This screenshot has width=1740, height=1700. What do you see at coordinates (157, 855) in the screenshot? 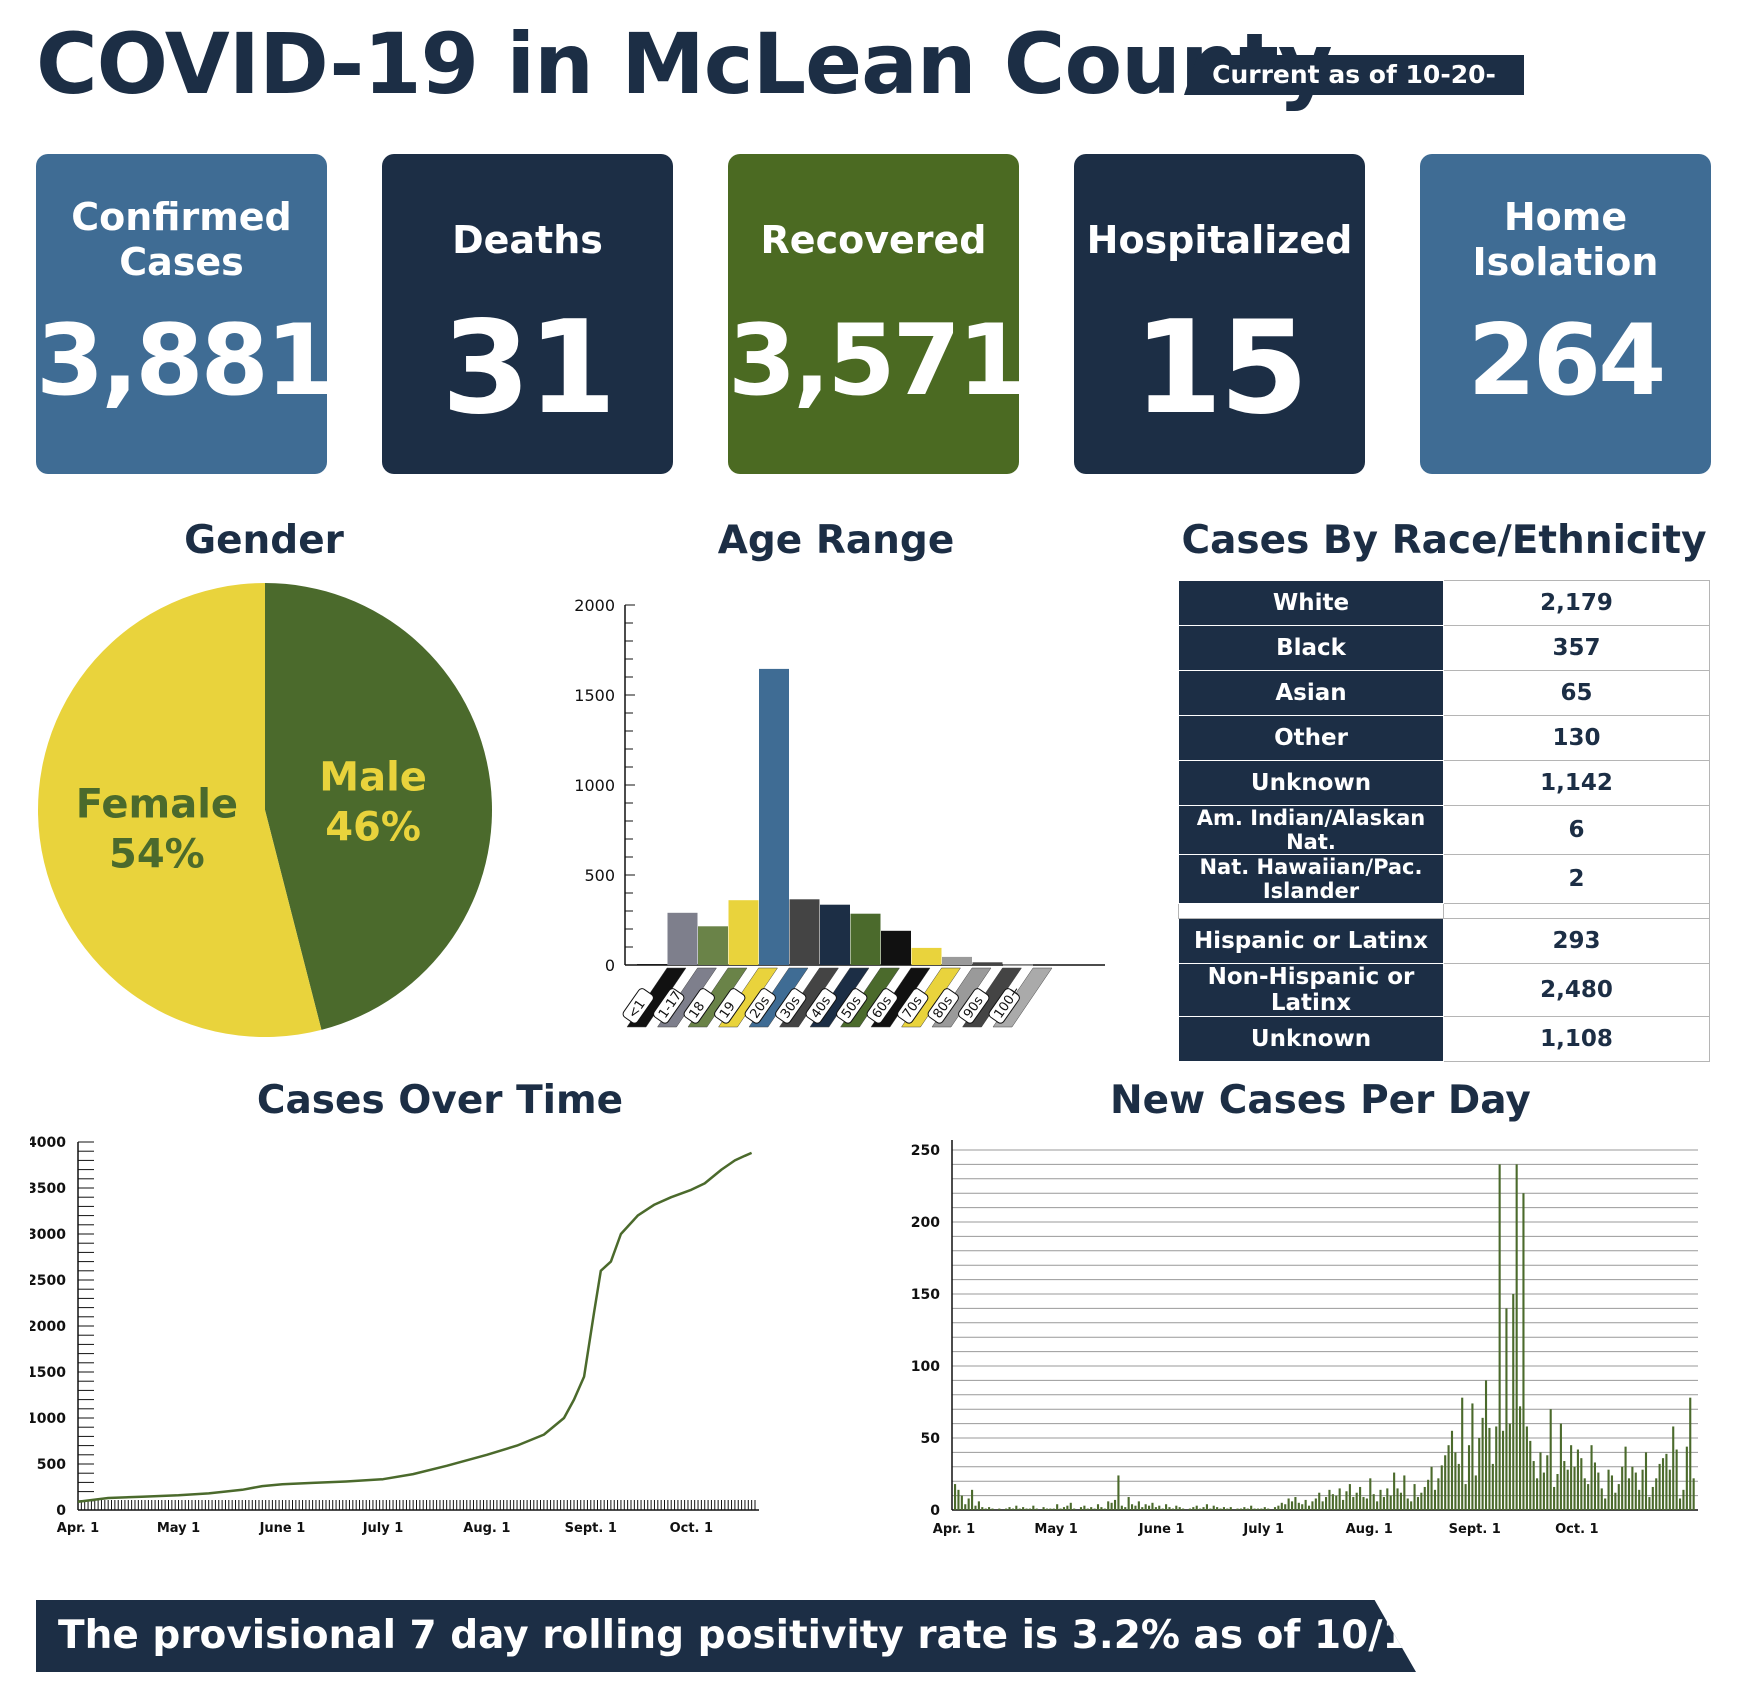
I see `pie-label-line: 54%` at bounding box center [157, 855].